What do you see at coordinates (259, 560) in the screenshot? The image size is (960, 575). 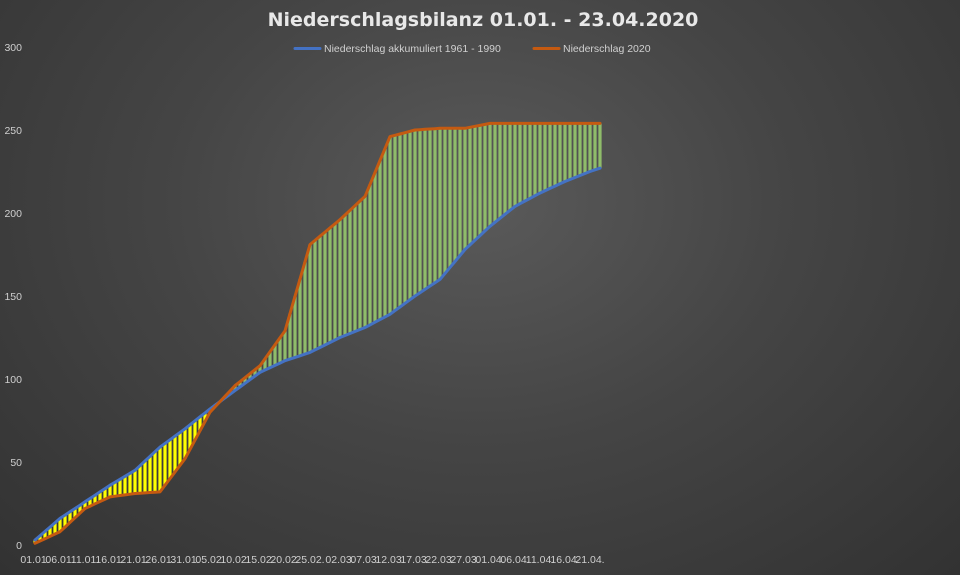 I see `x-tick-label: 15.02.` at bounding box center [259, 560].